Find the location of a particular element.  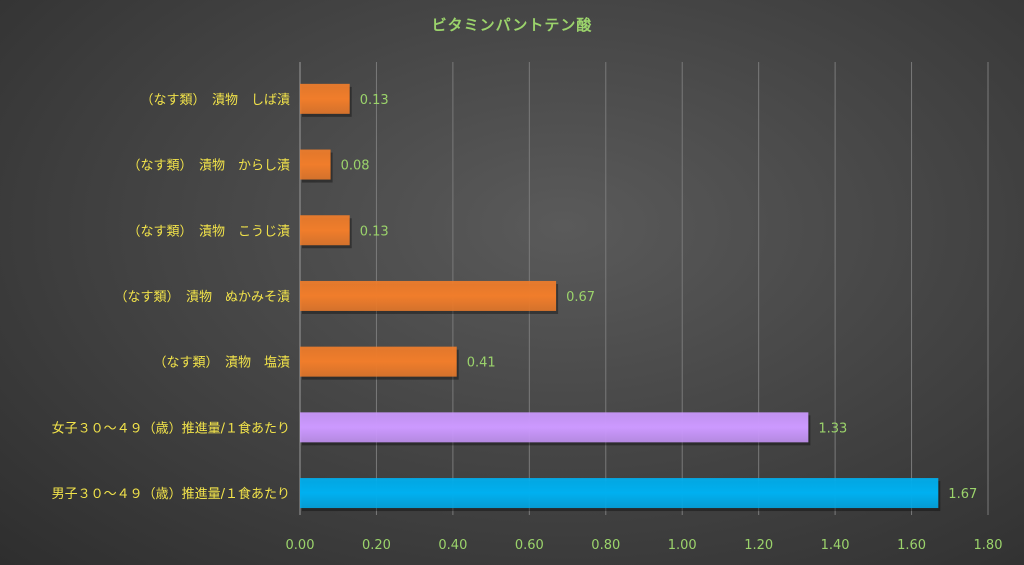

x-tick-label: 0.00 is located at coordinates (300, 545).